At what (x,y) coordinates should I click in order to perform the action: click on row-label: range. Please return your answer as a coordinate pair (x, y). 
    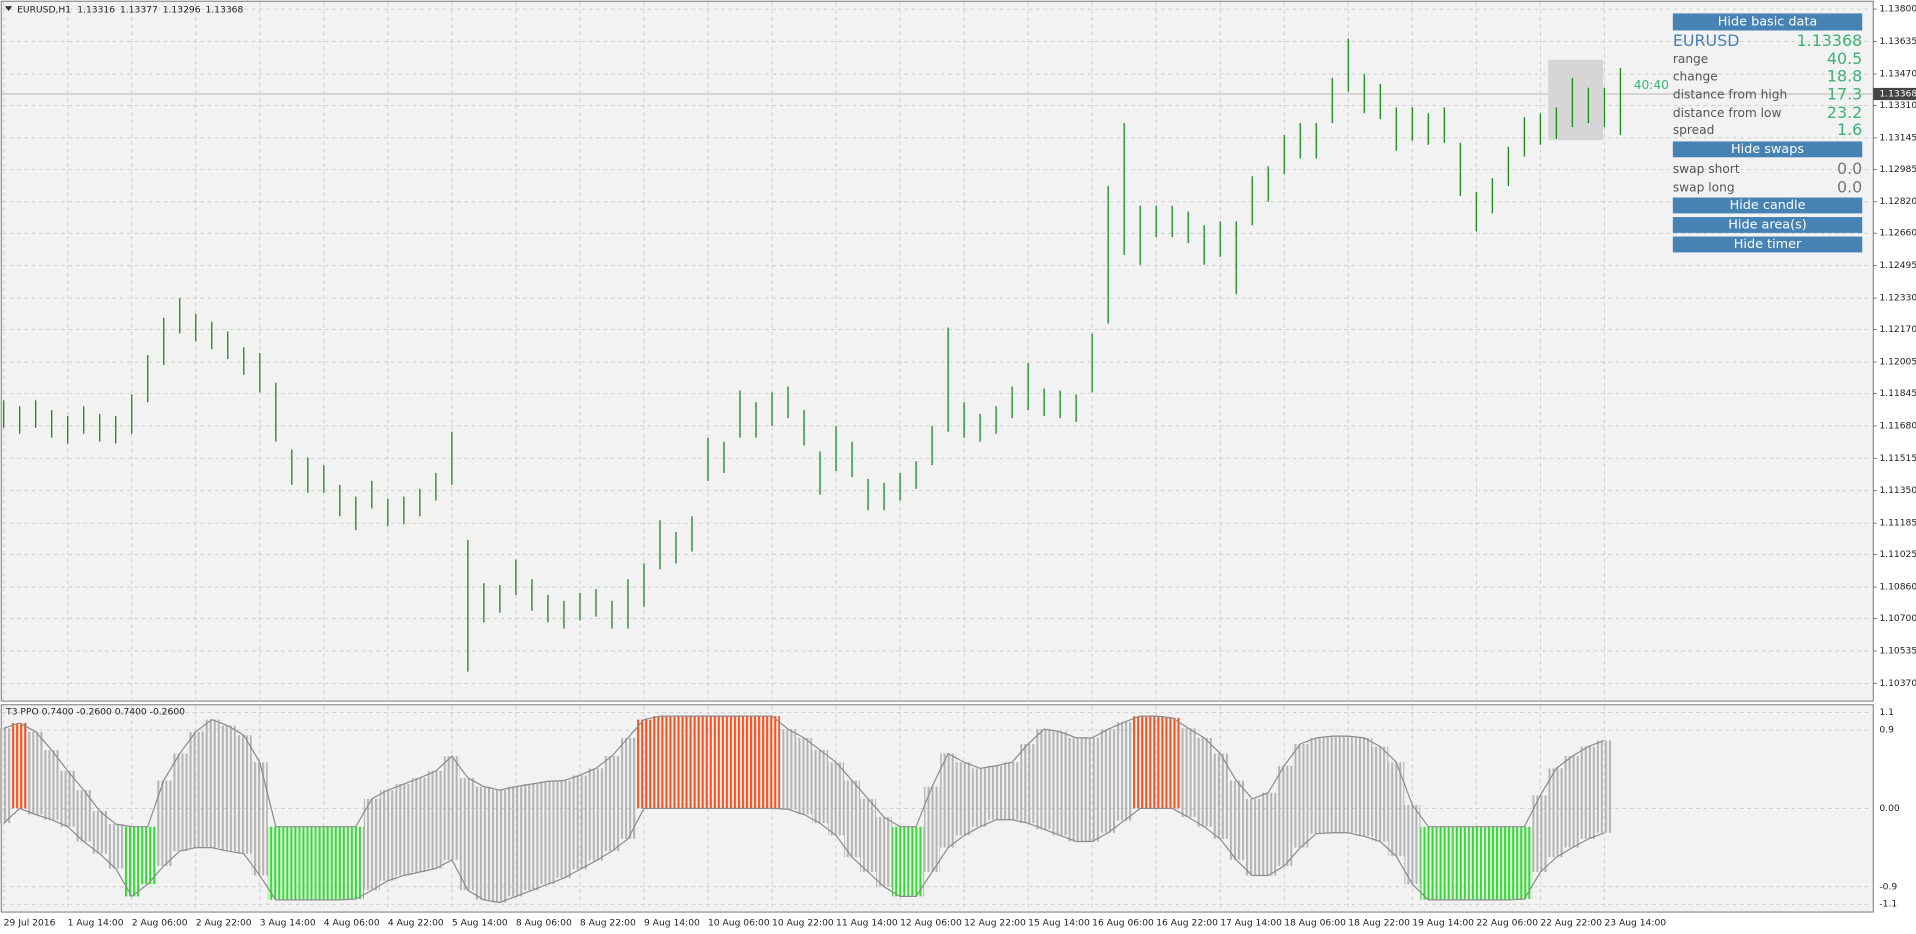
    Looking at the image, I should click on (1690, 59).